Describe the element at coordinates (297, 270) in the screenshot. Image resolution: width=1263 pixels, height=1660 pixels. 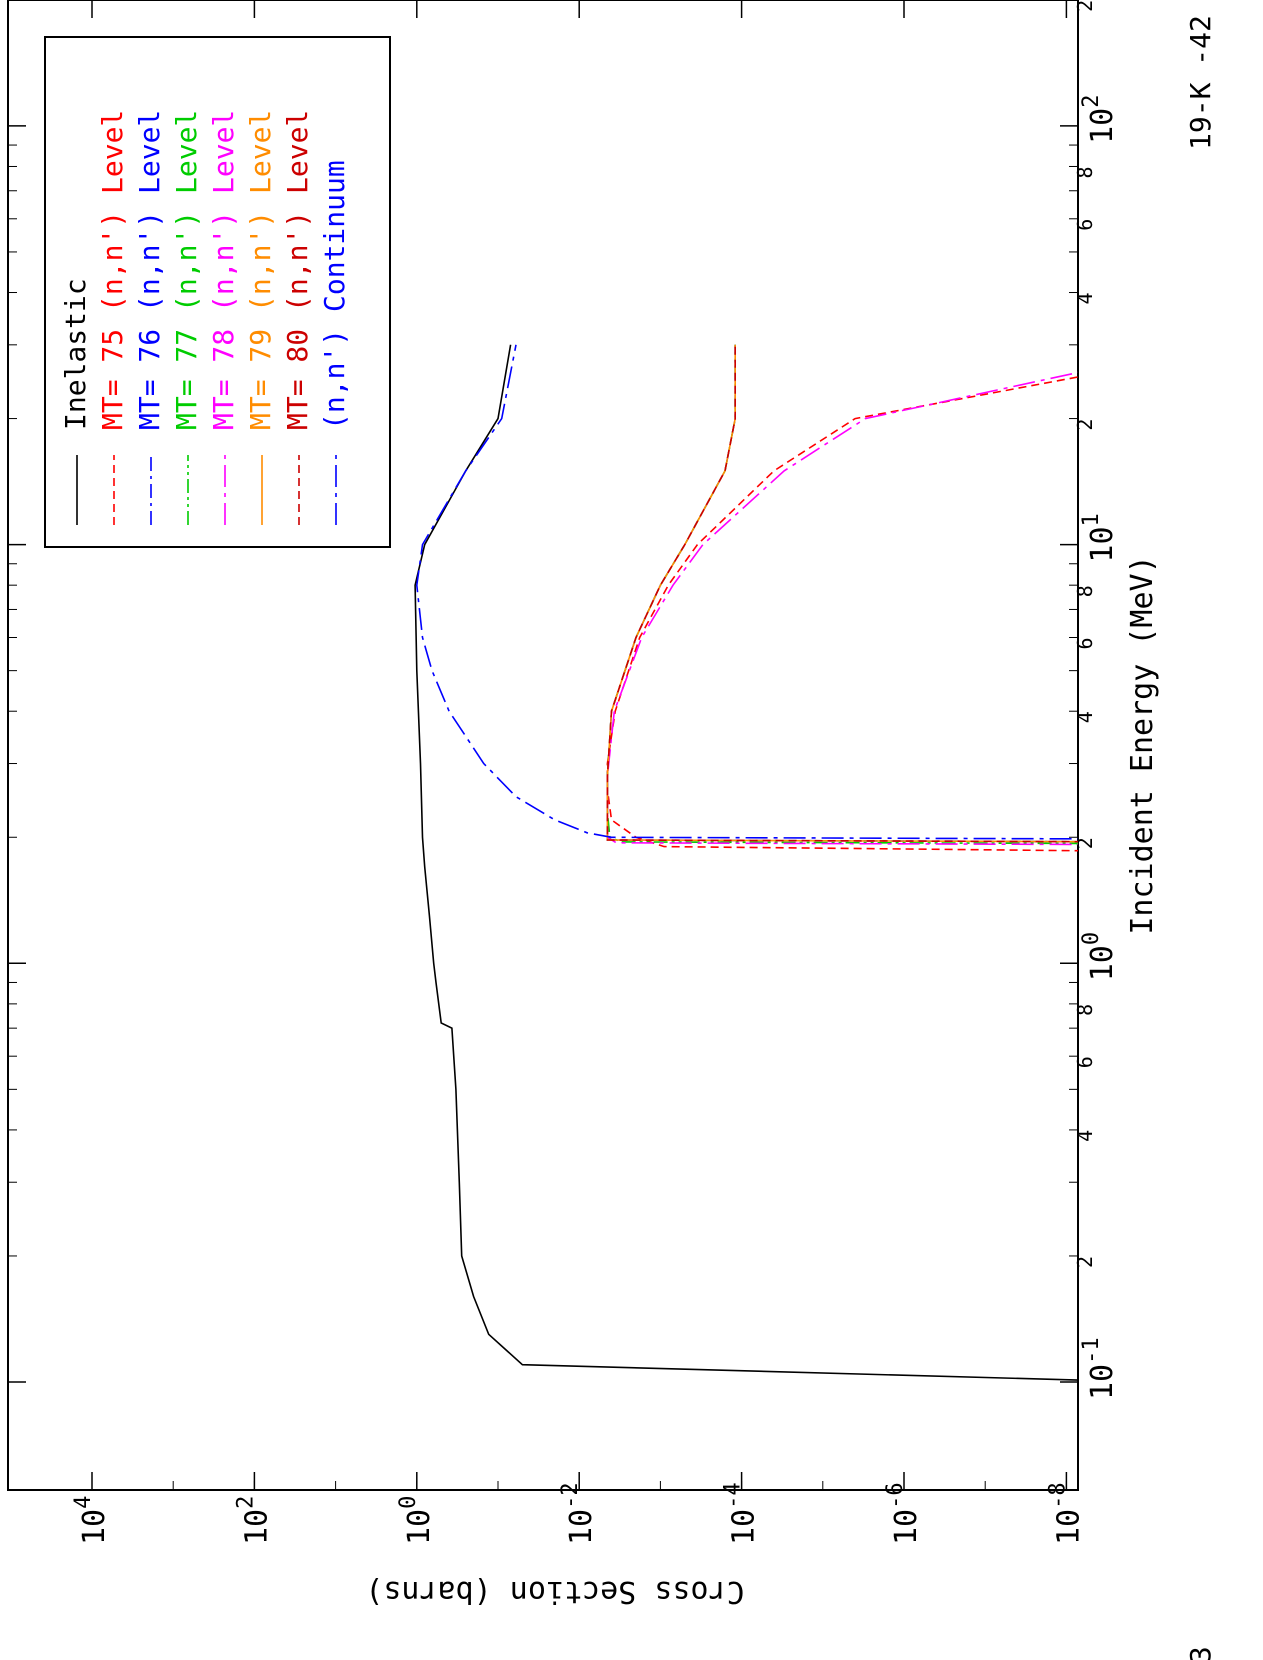
I see `legend-label: MT= 80 (n,n') Level` at that location.